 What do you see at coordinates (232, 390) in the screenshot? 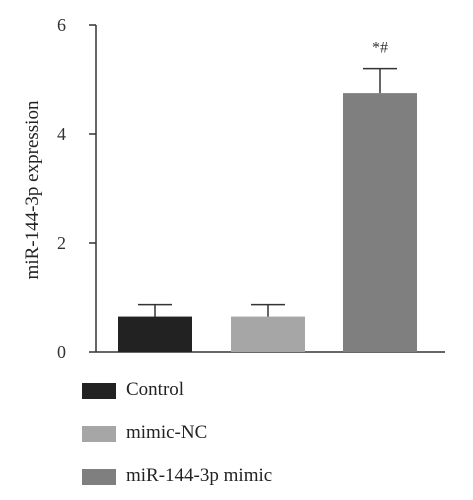
I see `legend-item-control: Control` at bounding box center [232, 390].